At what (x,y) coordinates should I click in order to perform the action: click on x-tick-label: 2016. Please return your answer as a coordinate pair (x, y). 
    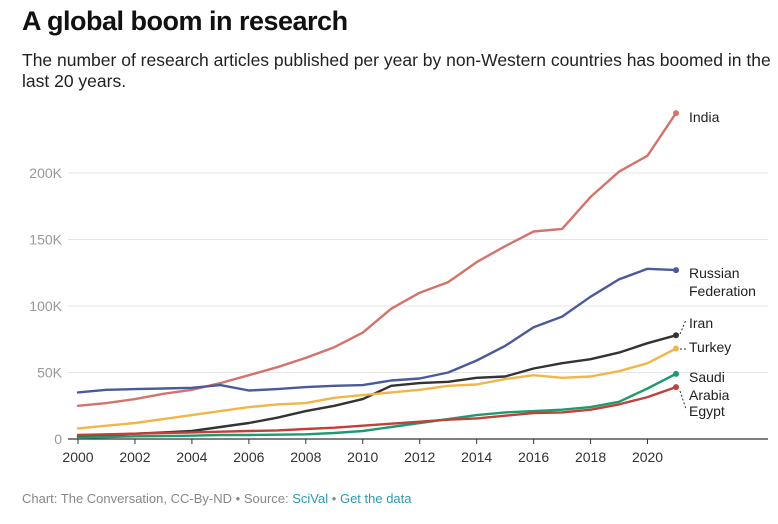
    Looking at the image, I should click on (533, 457).